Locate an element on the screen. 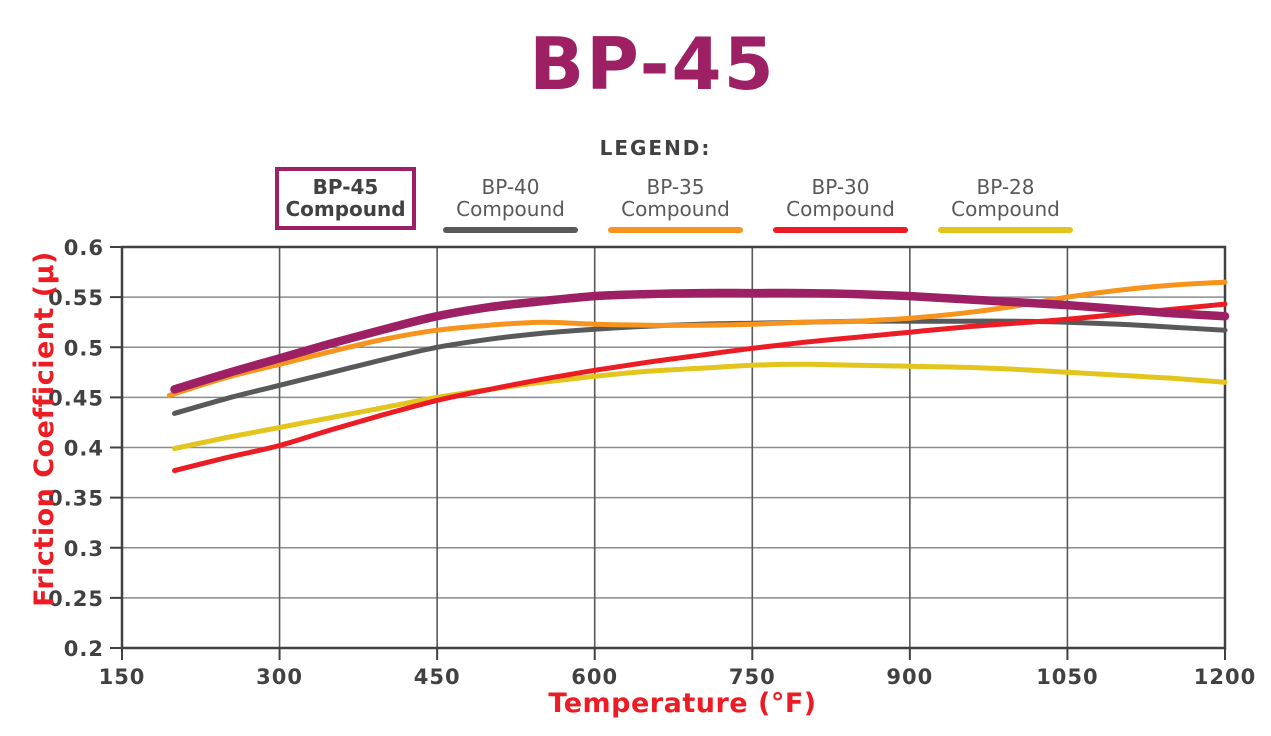 This screenshot has height=736, width=1271. legend-label: BP-45 is located at coordinates (345, 187).